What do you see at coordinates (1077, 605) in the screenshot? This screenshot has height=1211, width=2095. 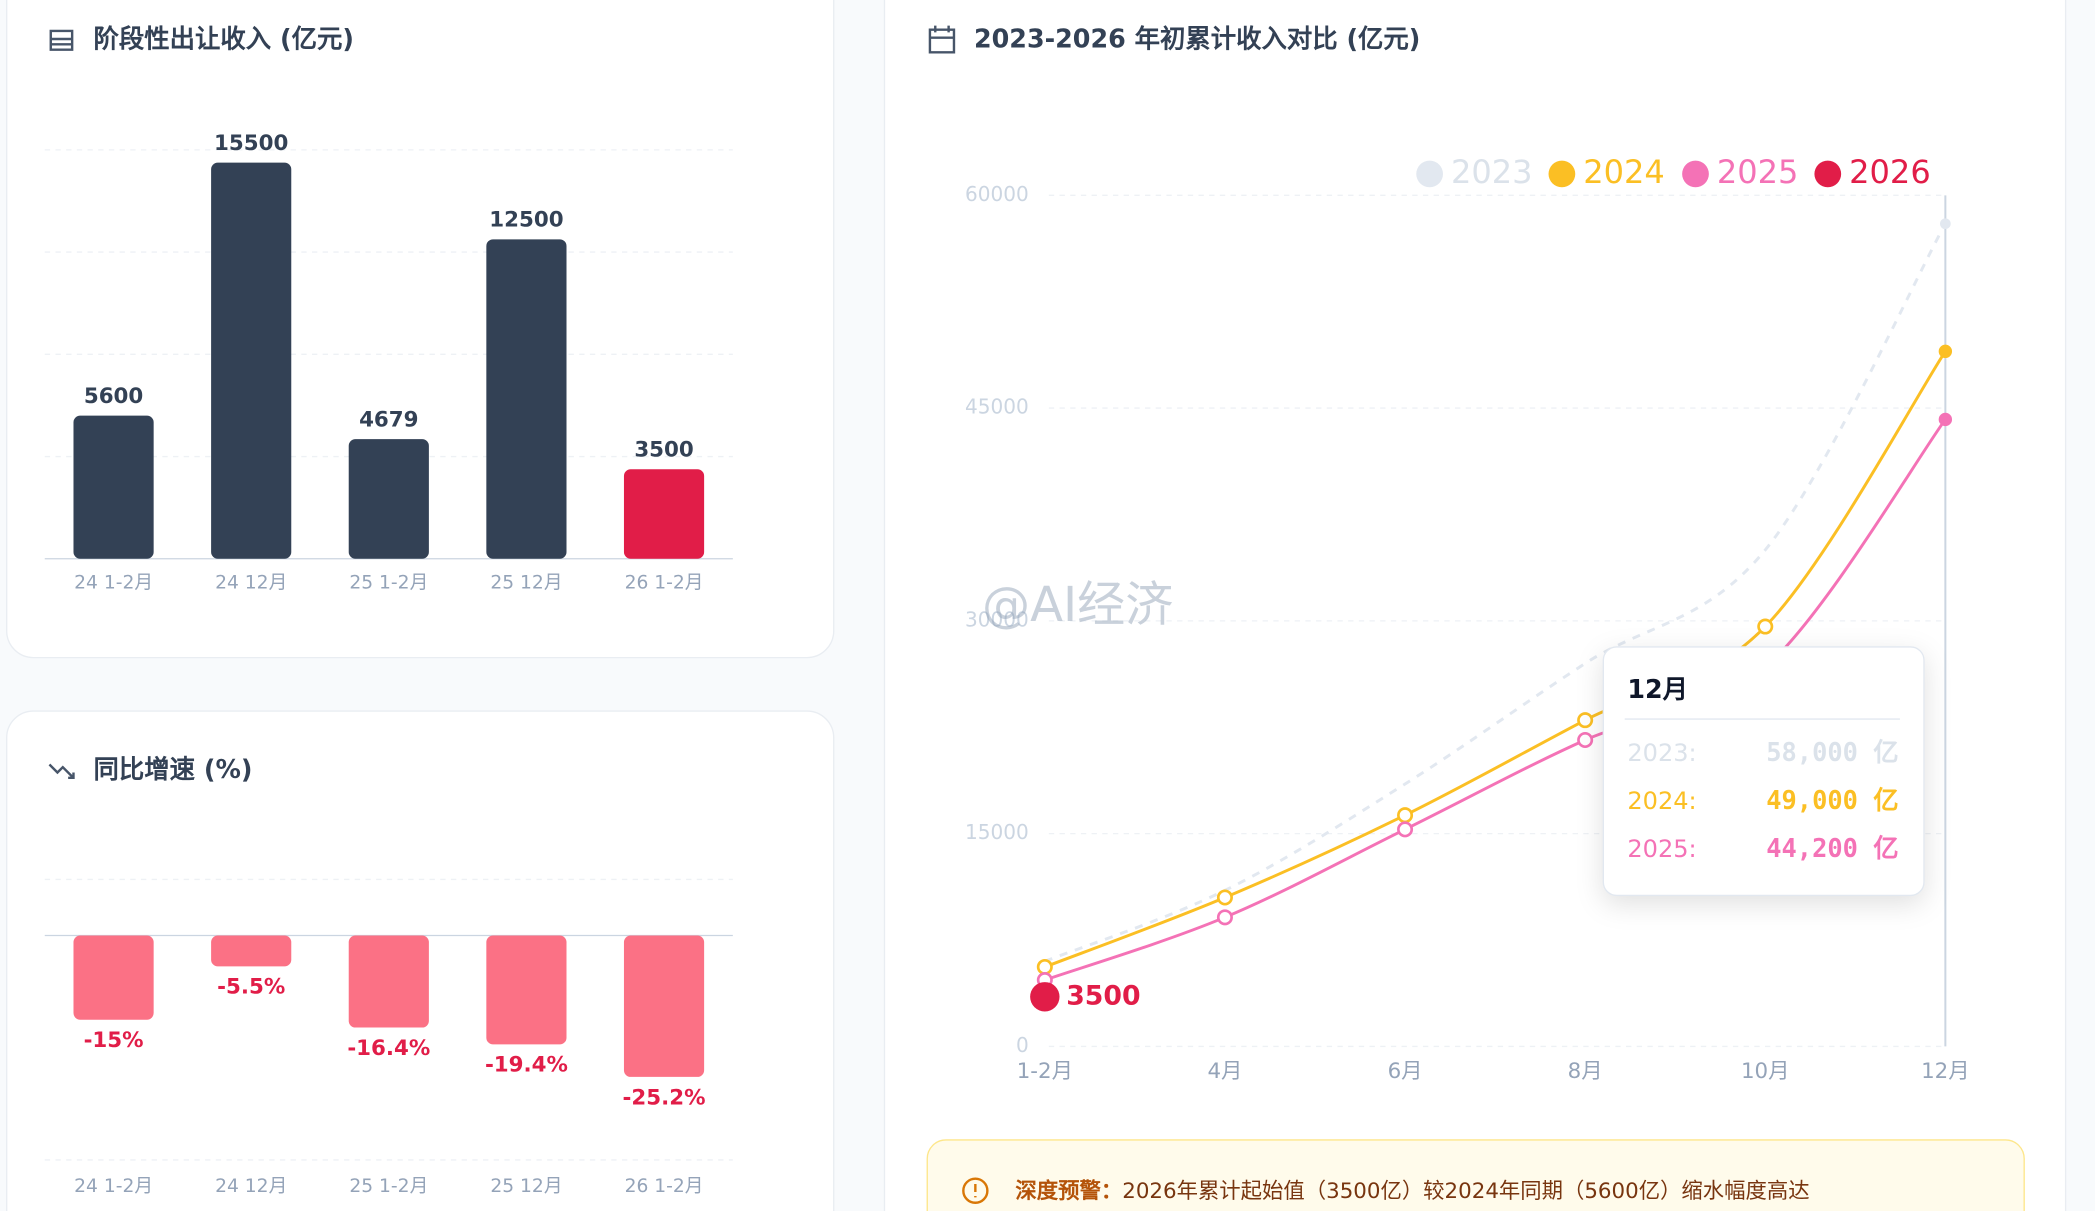 I see `watermark: @AI经济` at bounding box center [1077, 605].